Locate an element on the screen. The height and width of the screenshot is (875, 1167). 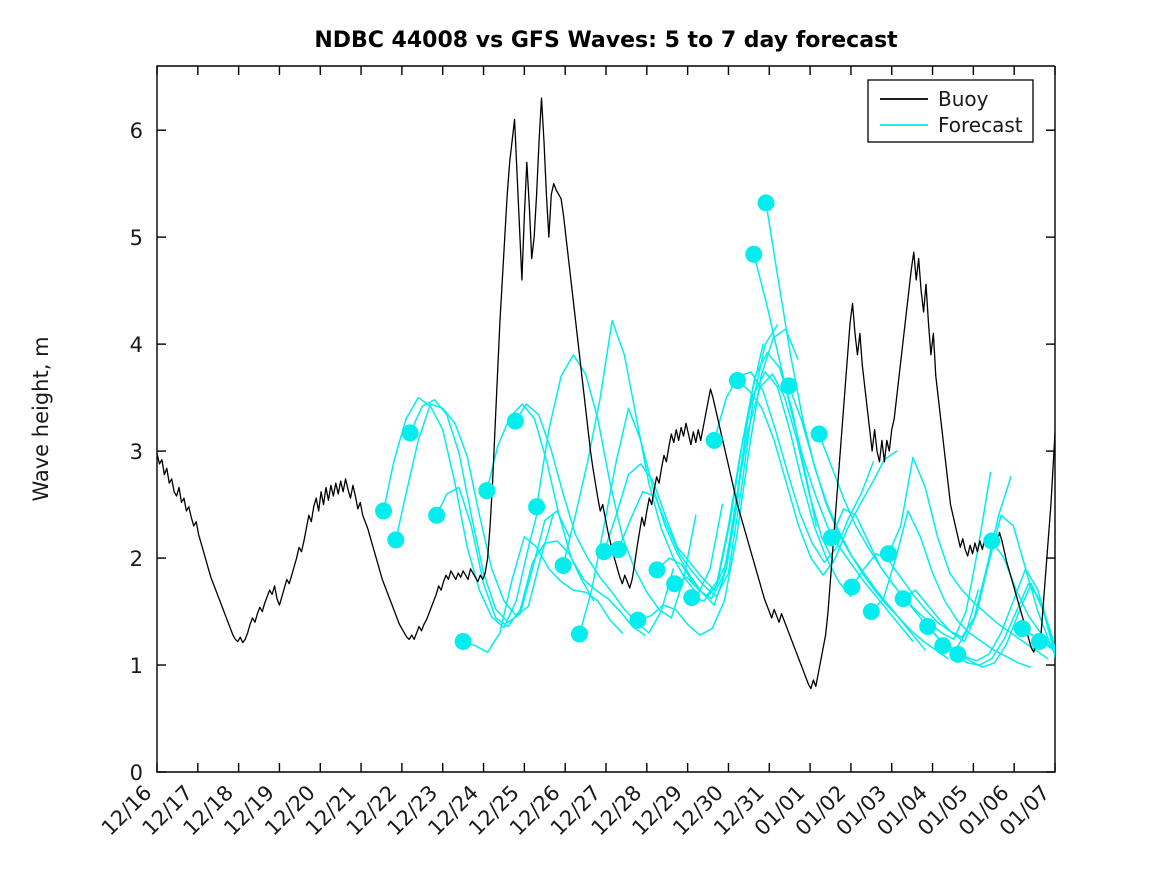
y-tick-label: 1 is located at coordinates (136, 666).